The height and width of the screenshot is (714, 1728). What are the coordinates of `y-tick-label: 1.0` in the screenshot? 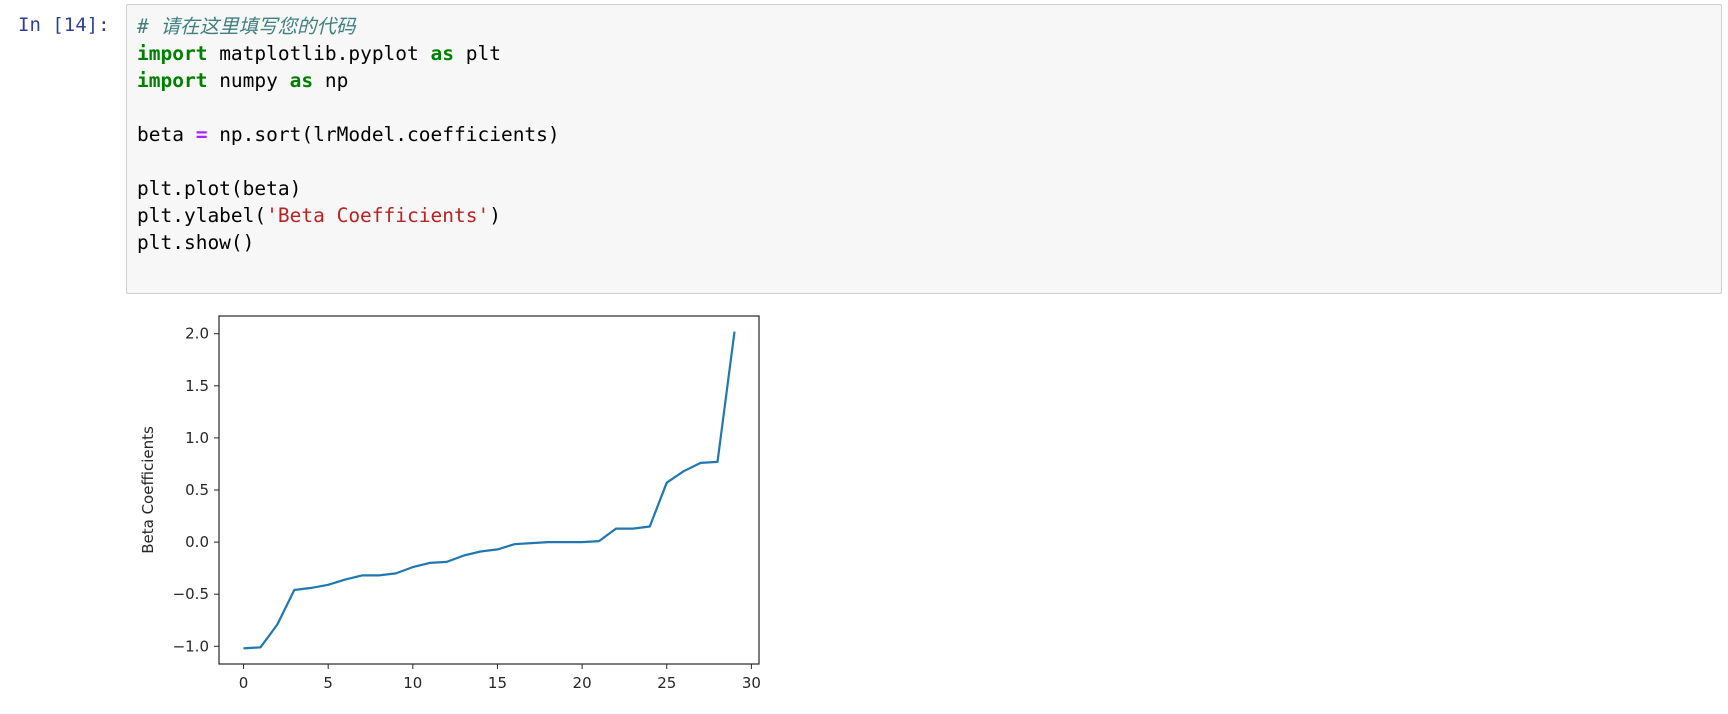 It's located at (197, 438).